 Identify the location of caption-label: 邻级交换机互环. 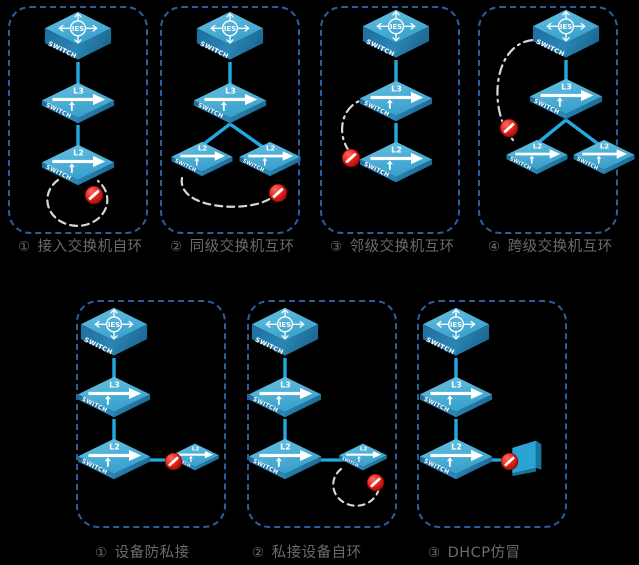
(402, 247).